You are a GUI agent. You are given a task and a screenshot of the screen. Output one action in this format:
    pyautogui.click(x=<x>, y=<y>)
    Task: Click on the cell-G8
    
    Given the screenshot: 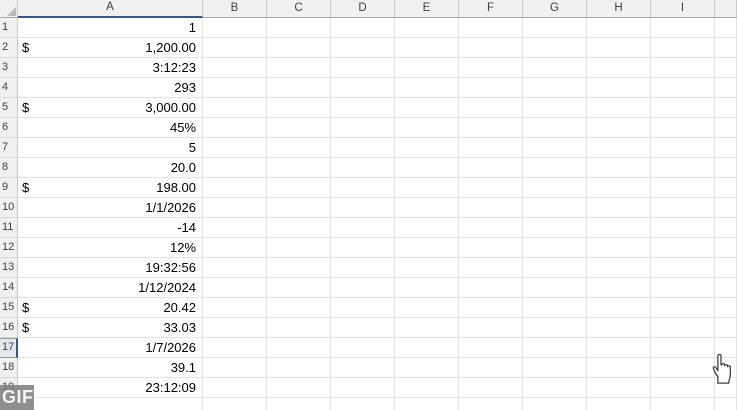 What is the action you would take?
    pyautogui.click(x=555, y=168)
    